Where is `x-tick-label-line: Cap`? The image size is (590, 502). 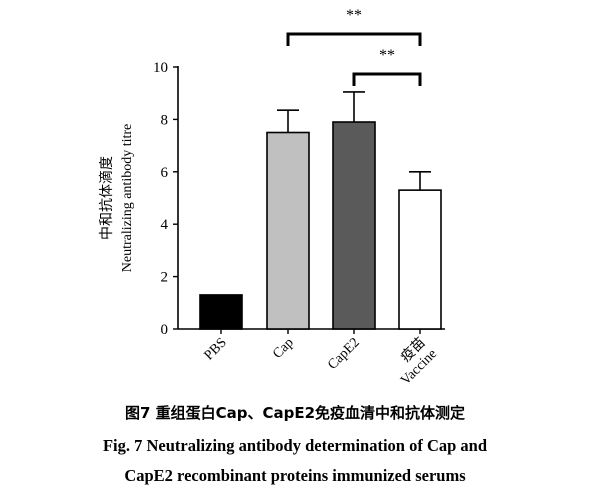
x-tick-label-line: Cap is located at coordinates (283, 348).